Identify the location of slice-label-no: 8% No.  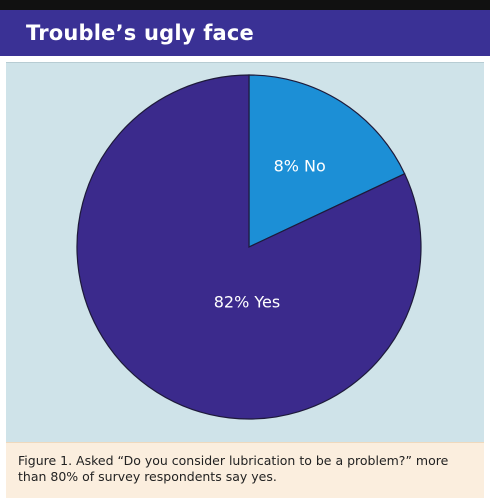
(300, 166).